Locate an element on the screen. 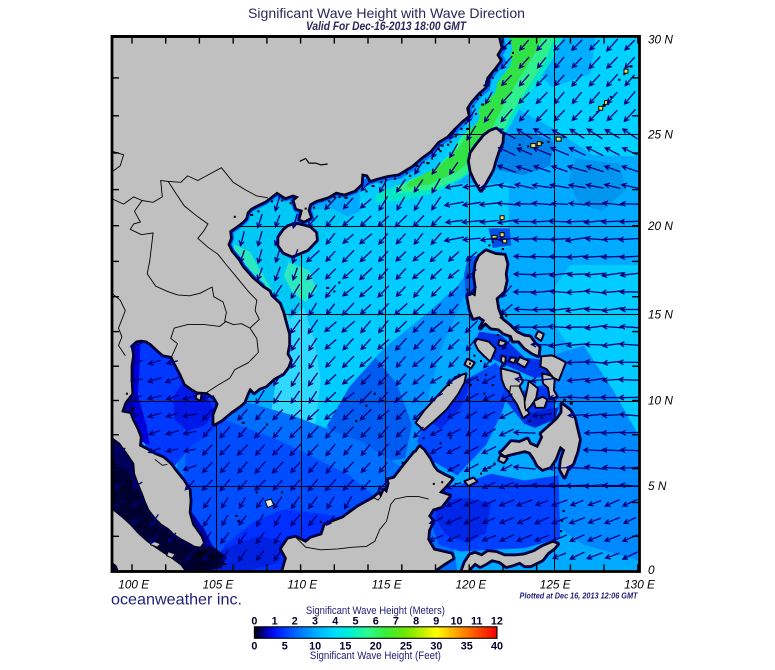 Image resolution: width=775 pixels, height=670 pixels. svg-text: 115 E is located at coordinates (387, 585).